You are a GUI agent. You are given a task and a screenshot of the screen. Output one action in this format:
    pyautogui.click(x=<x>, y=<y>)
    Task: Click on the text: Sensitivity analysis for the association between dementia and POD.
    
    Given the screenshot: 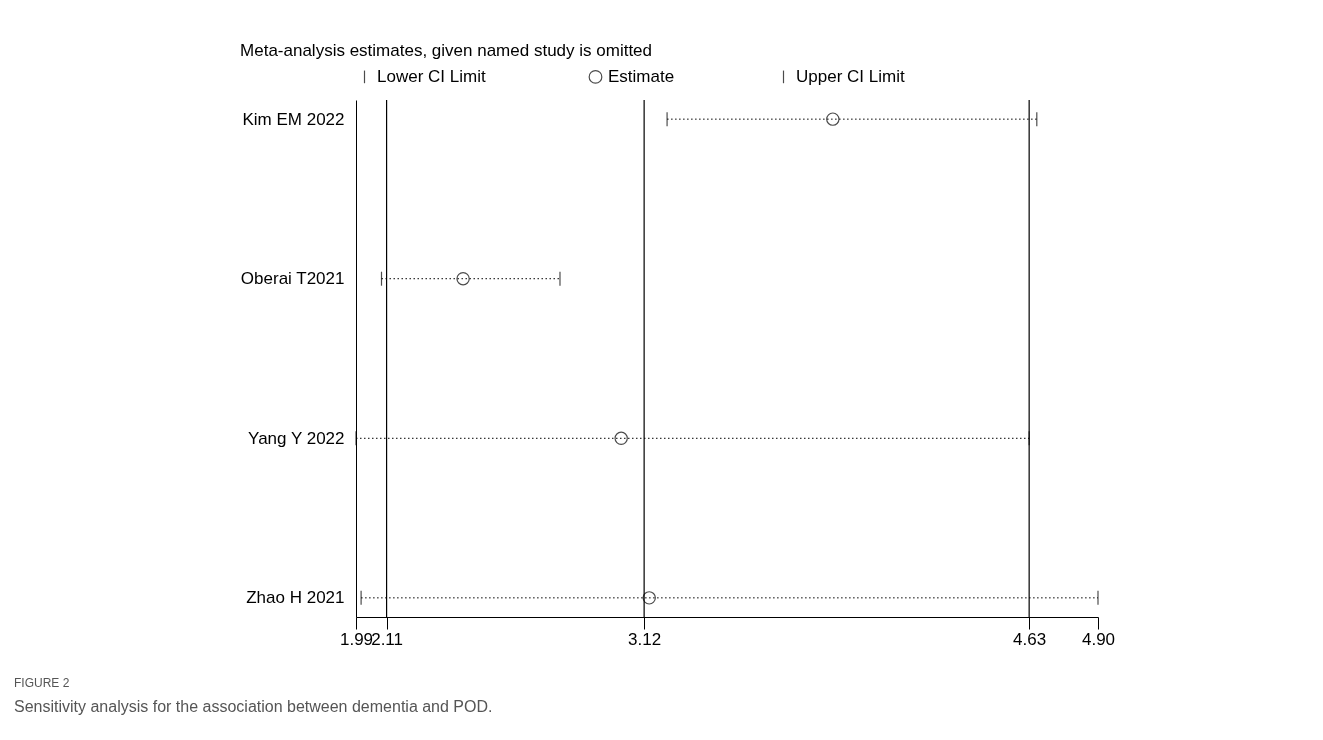 What is the action you would take?
    pyautogui.click(x=253, y=707)
    